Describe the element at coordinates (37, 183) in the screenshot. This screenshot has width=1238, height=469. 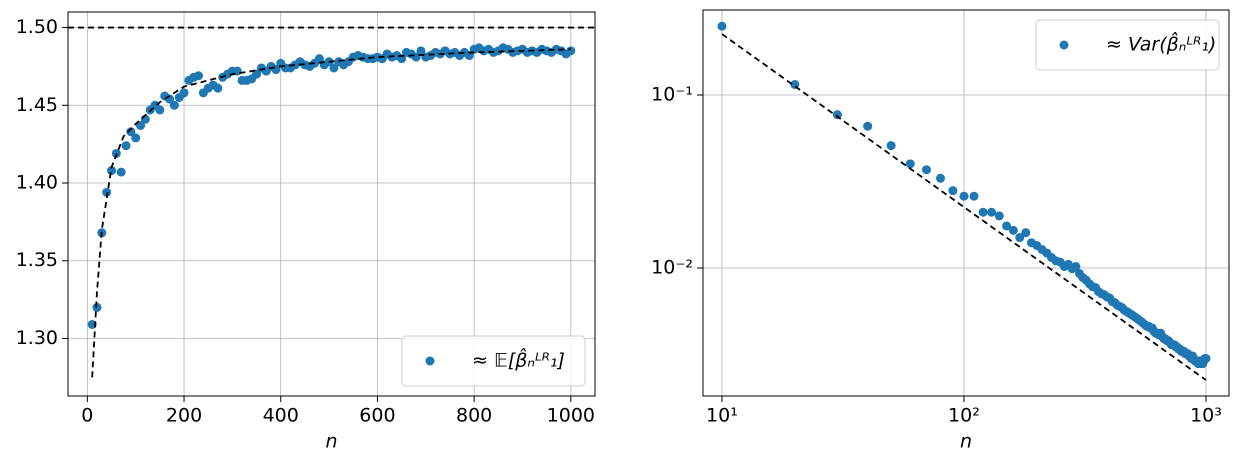
I see `y-tick-label: 1.40` at that location.